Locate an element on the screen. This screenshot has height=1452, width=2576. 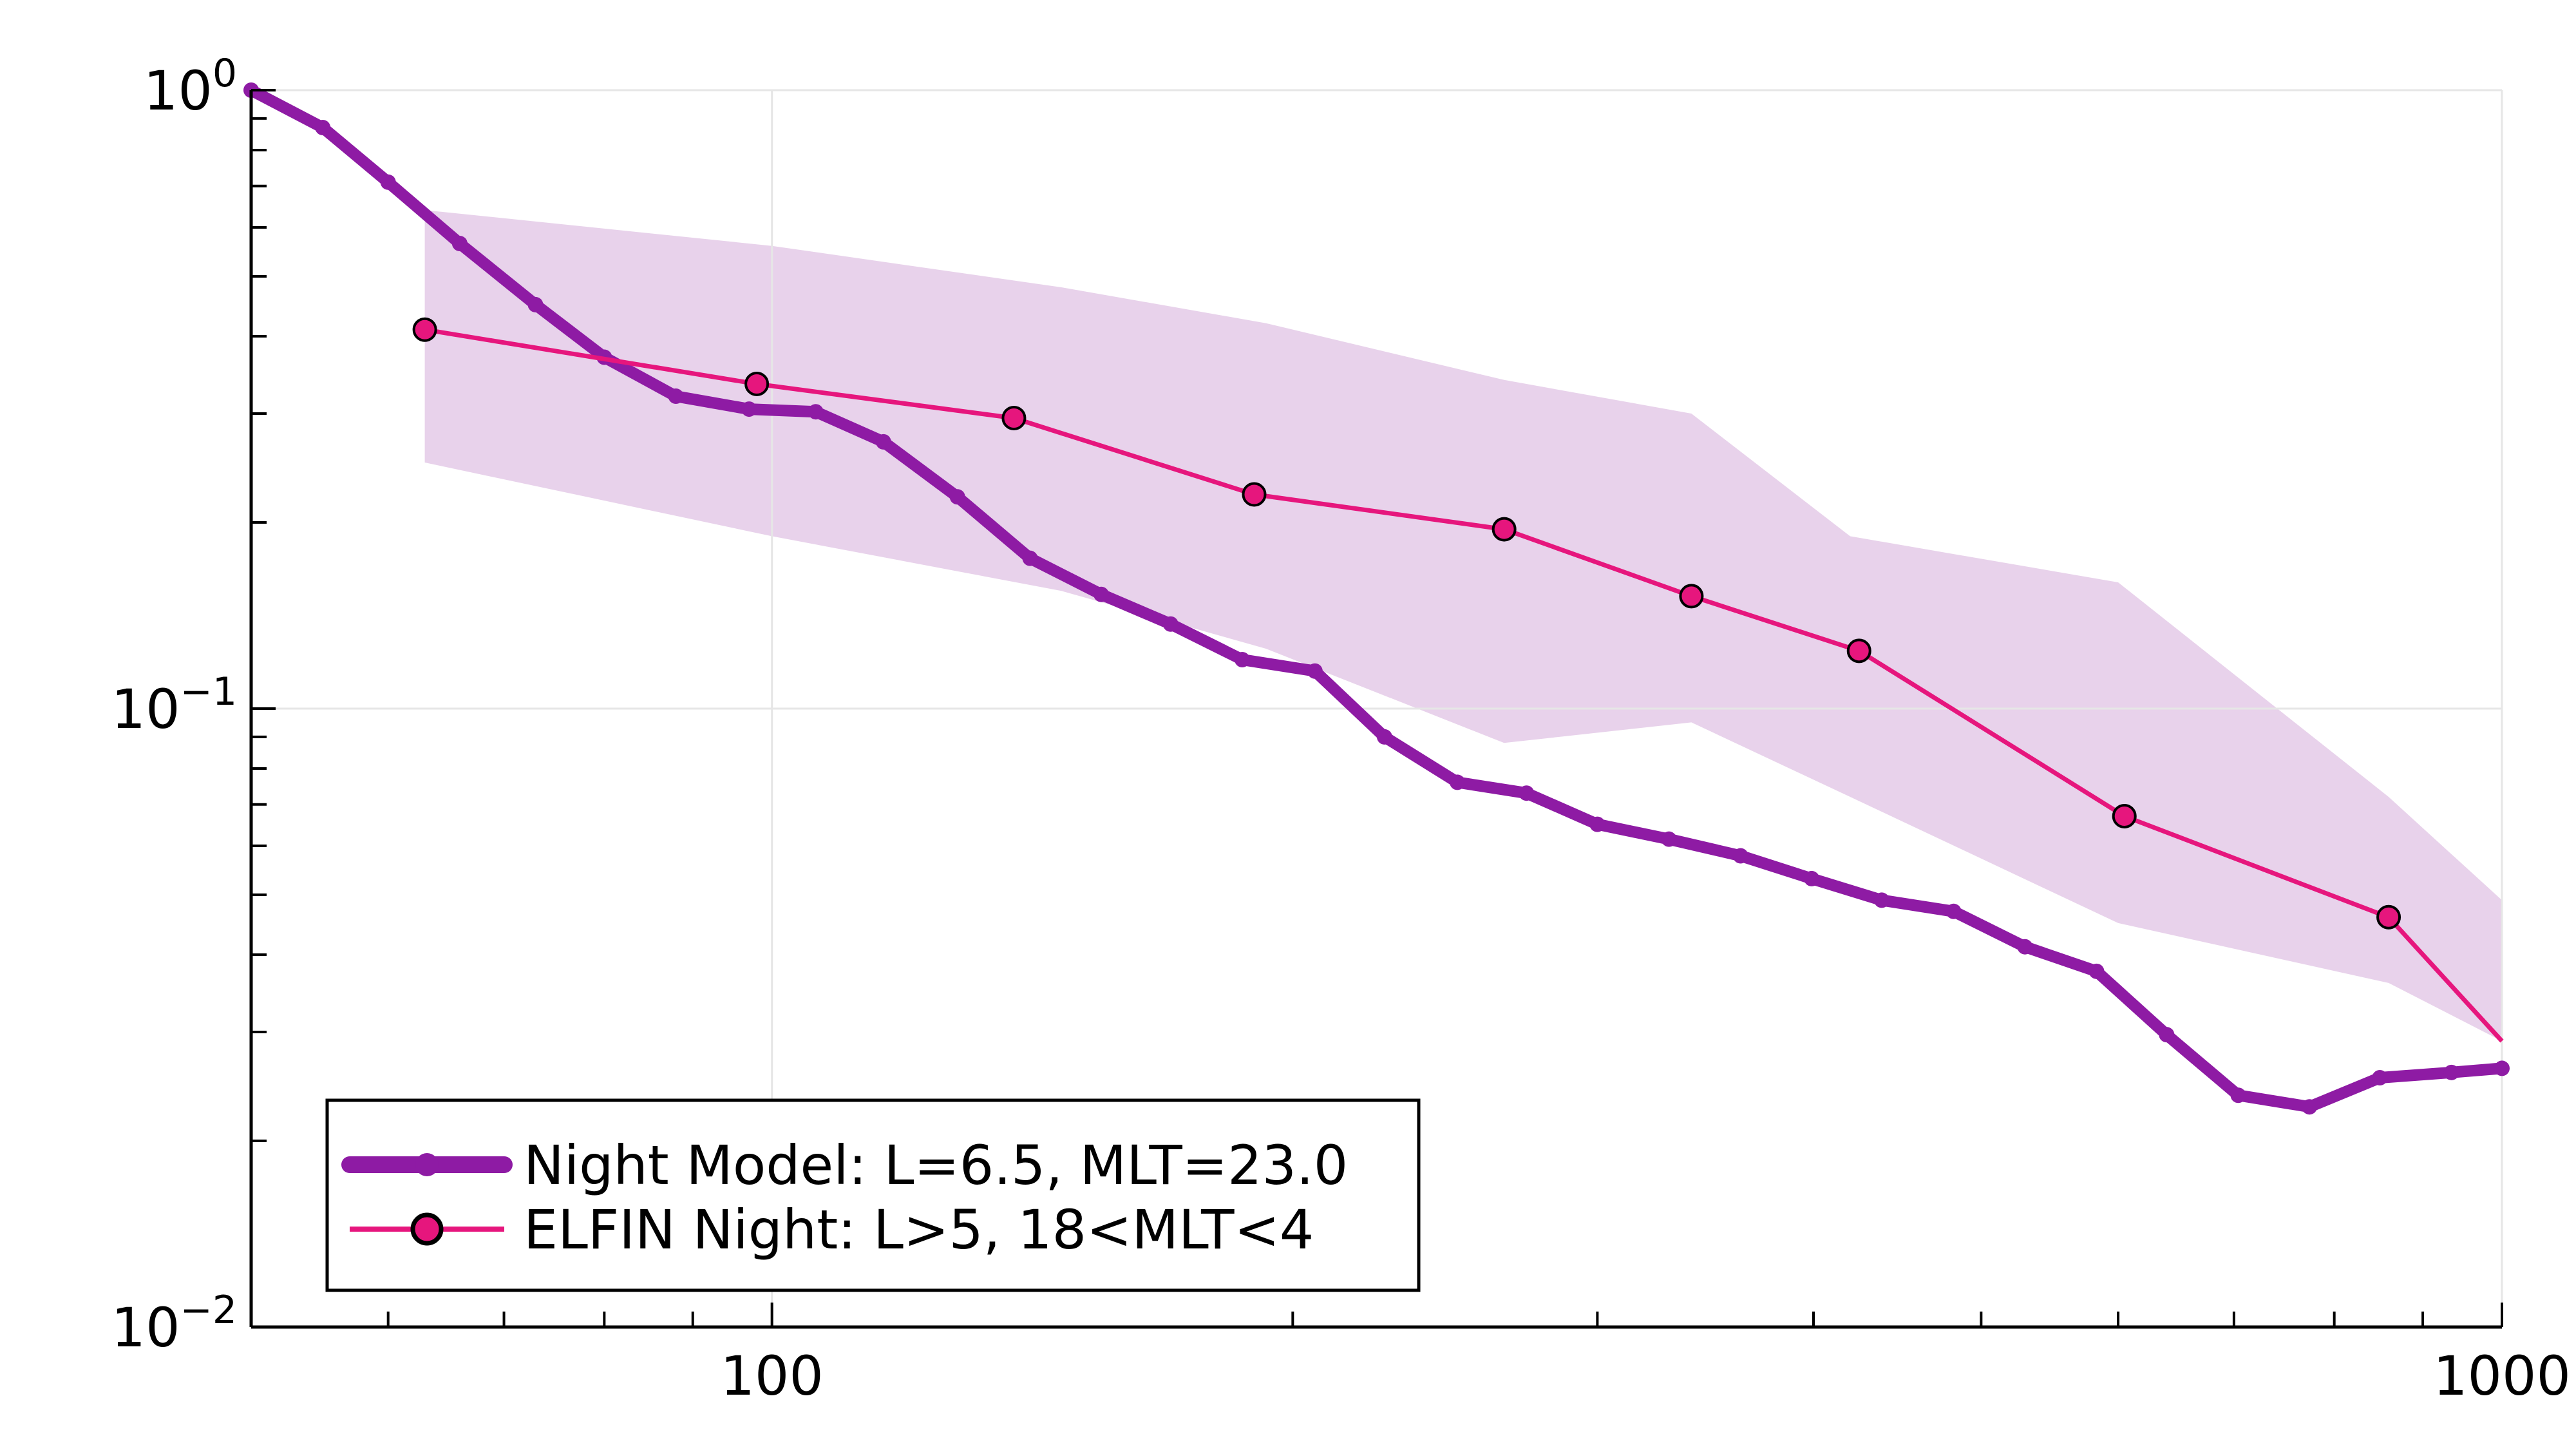
legend-label-elfin-night: ELFIN Night: L>5, 18<MLT<4 is located at coordinates (919, 1229).